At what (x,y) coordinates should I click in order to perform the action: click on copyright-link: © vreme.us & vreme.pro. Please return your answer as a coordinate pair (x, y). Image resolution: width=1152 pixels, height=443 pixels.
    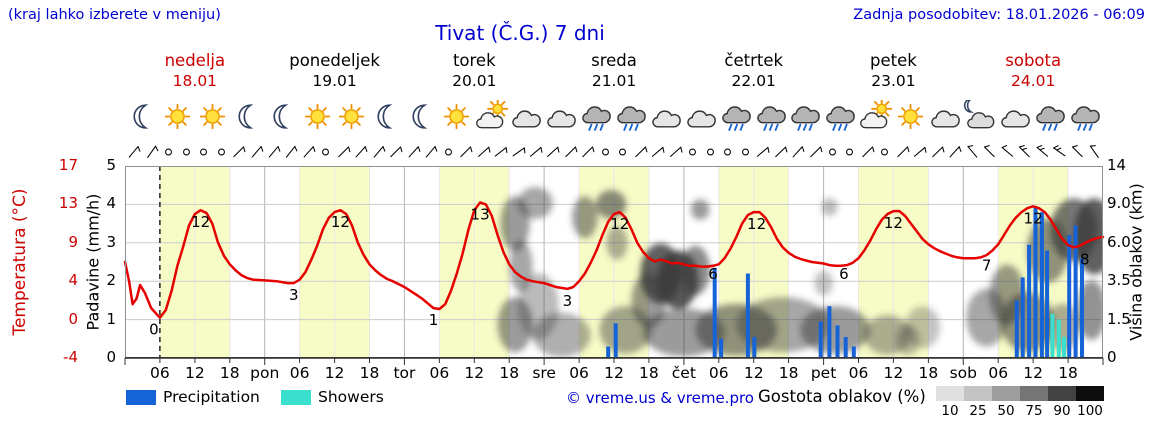
    Looking at the image, I should click on (660, 398).